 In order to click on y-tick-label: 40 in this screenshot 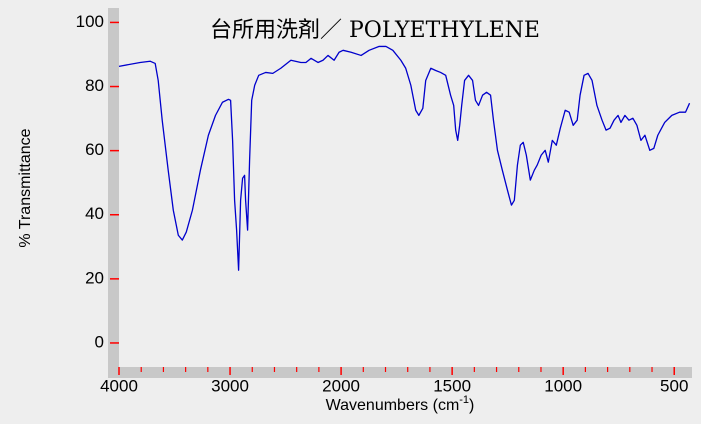, I will do `click(94, 213)`.